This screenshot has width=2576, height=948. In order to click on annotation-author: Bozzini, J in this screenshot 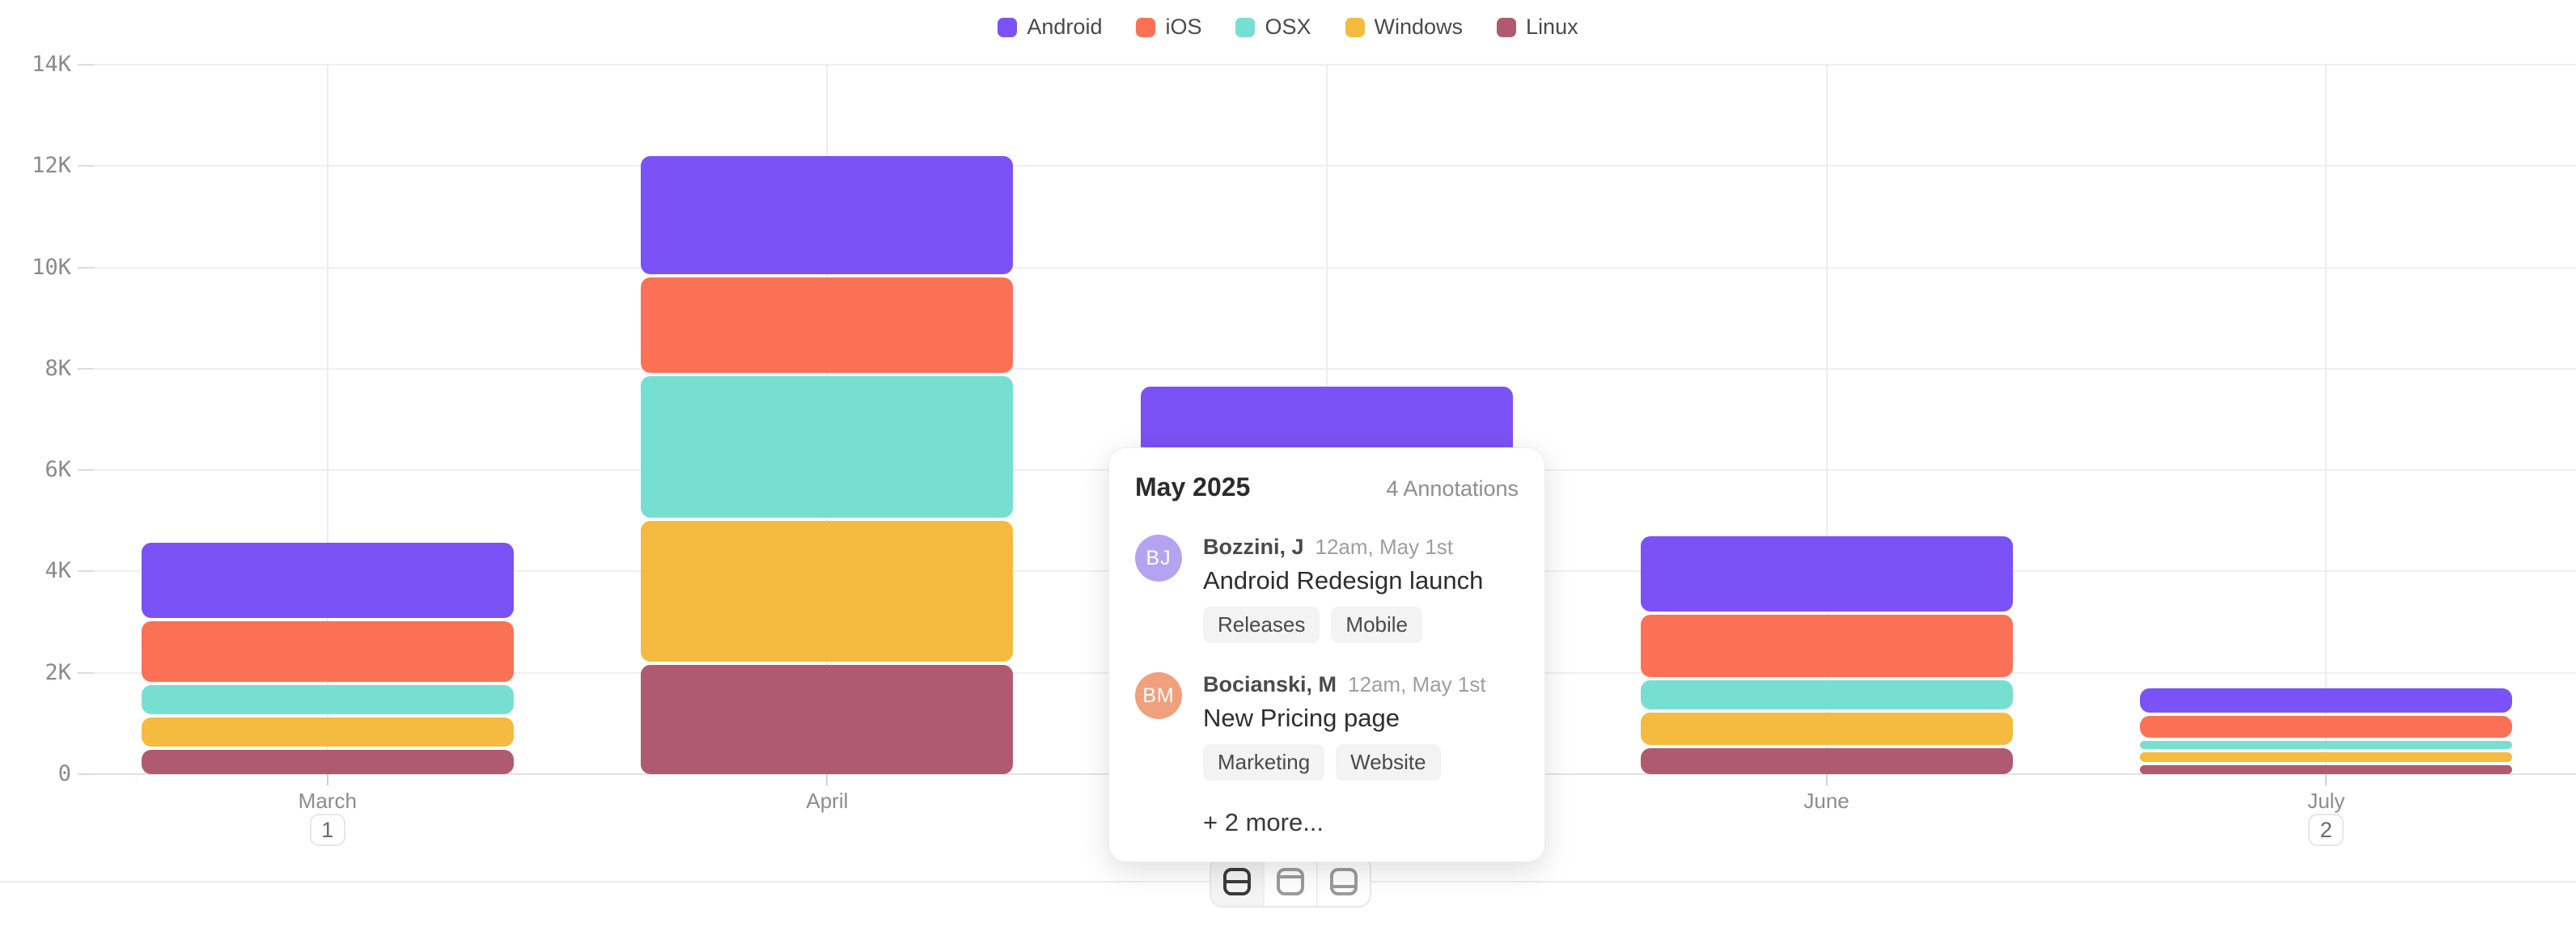, I will do `click(1253, 547)`.